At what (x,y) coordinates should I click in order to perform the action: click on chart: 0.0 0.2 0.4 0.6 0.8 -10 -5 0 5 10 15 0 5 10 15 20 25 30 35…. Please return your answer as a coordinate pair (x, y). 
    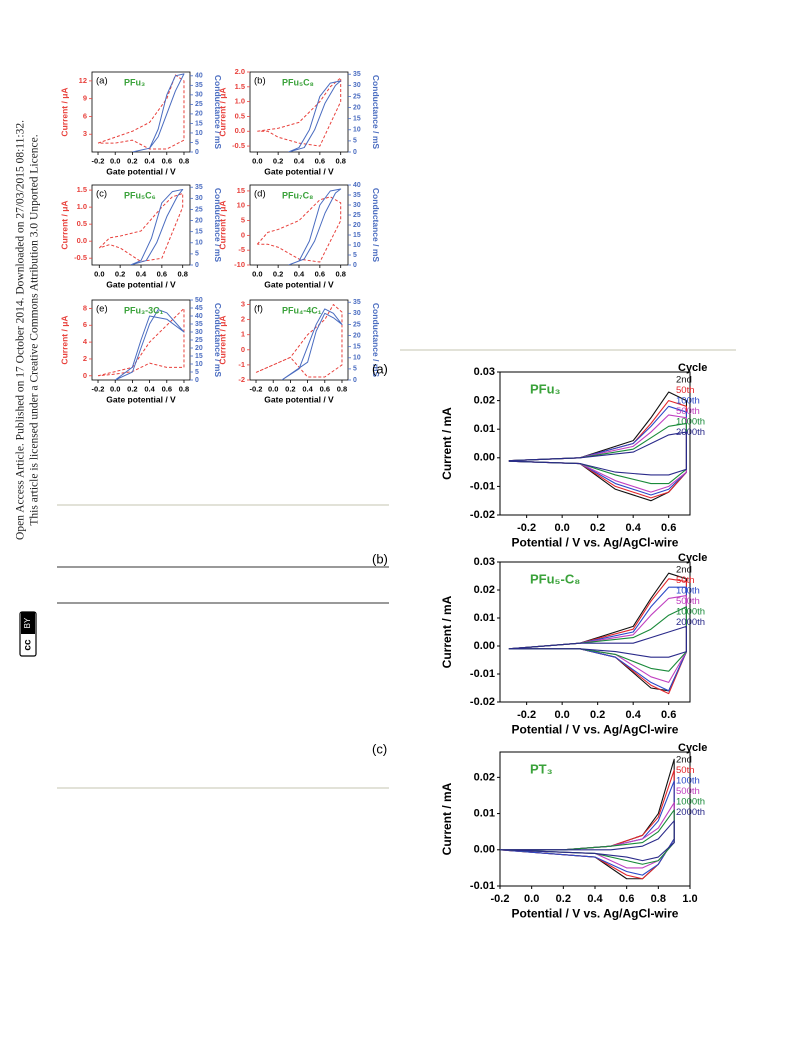
    Looking at the image, I should click on (299, 236).